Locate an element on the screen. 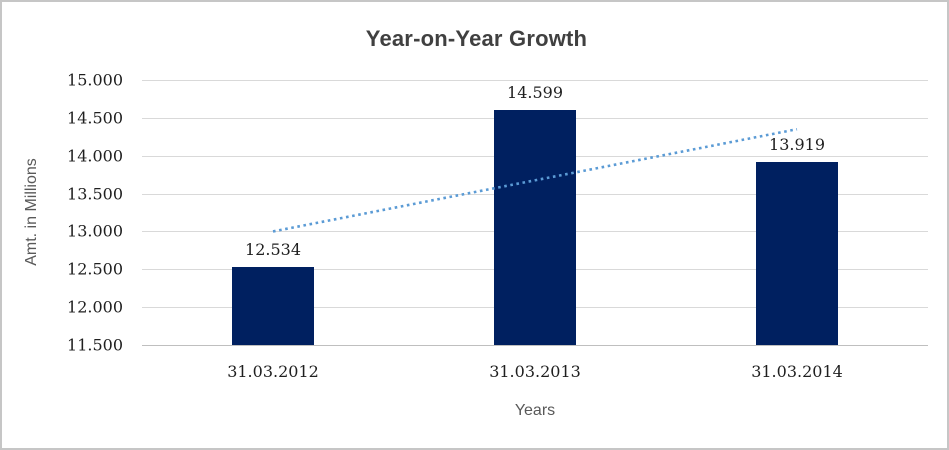 The width and height of the screenshot is (949, 450). bar-value-label: 12.534 is located at coordinates (273, 249).